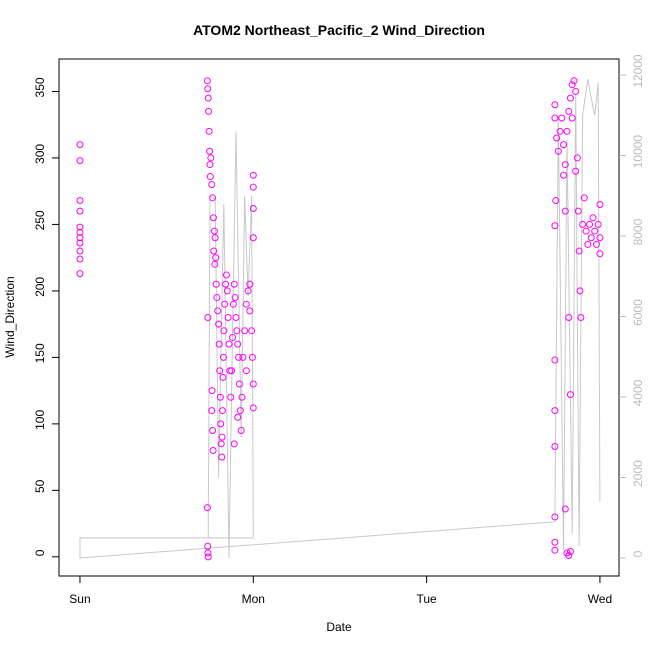  I want to click on y2-tick-label: 8000, so click(638, 231).